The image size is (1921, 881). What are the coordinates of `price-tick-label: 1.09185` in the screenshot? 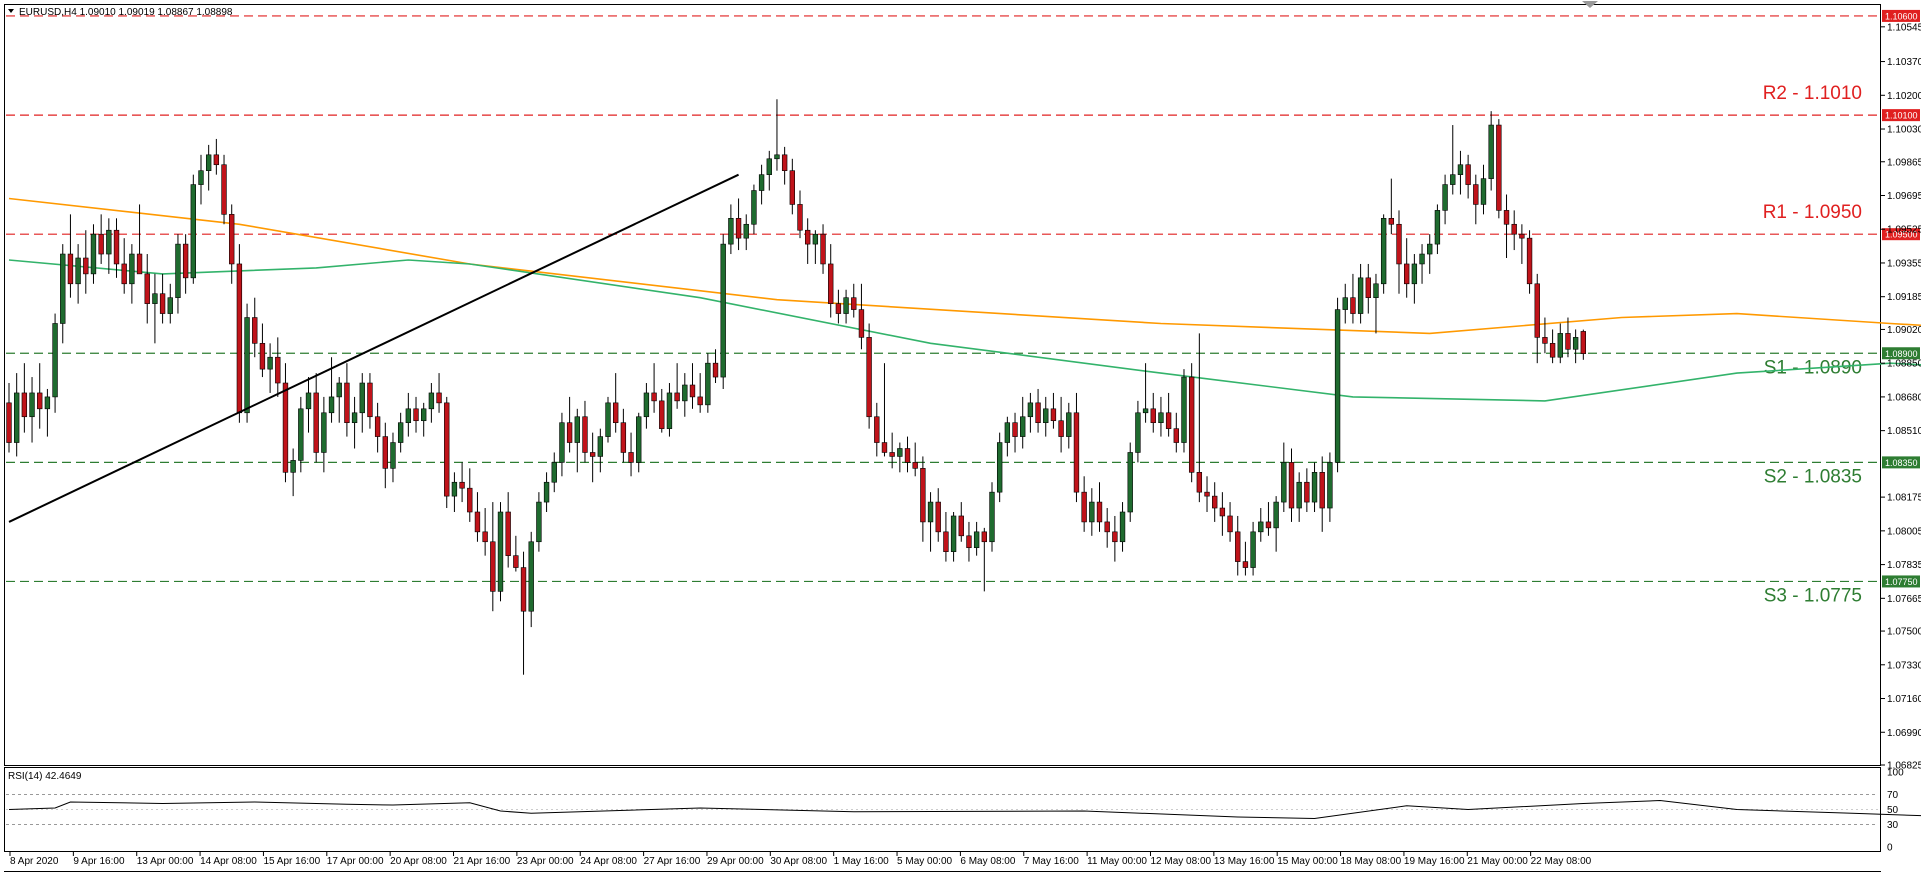 It's located at (1904, 297).